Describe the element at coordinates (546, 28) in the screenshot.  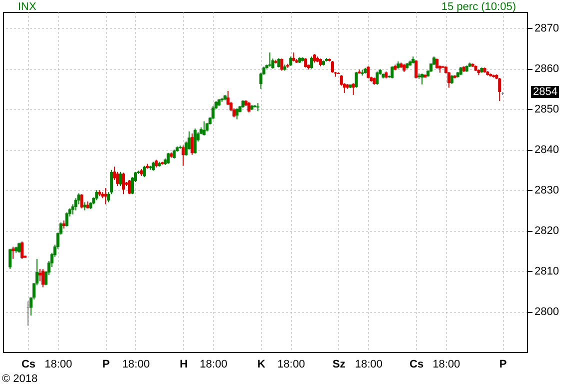
I see `y-tick-label: 2870` at that location.